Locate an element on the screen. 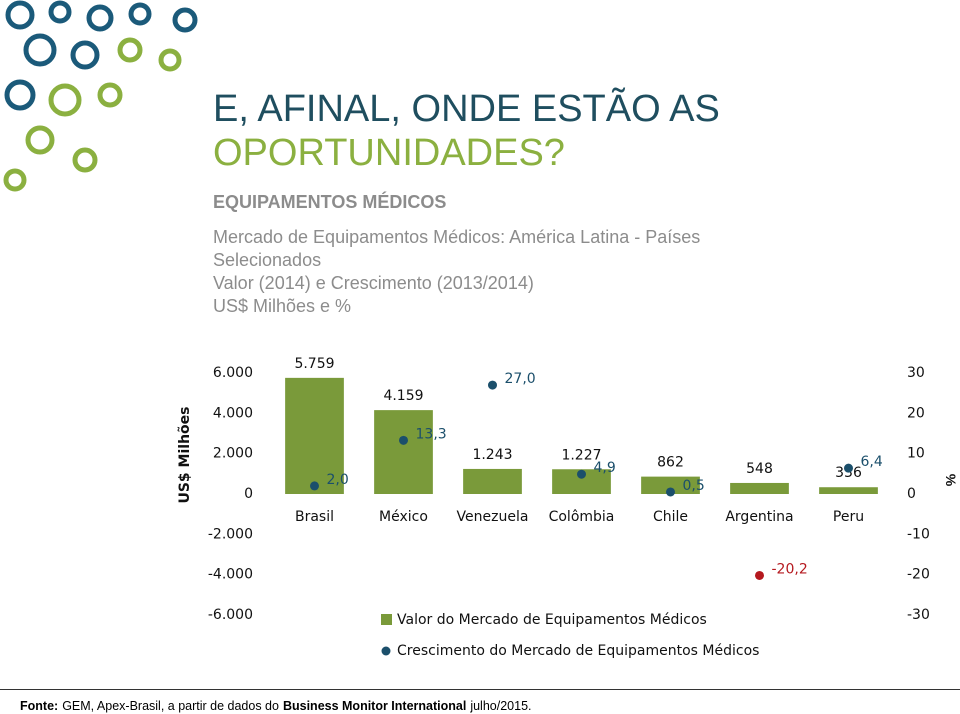  x-tick-label: Chile is located at coordinates (670, 517).